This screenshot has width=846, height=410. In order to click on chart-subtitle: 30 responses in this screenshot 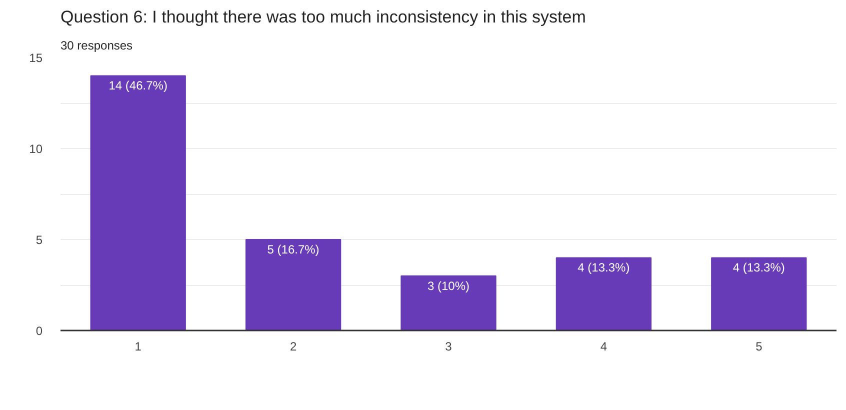, I will do `click(96, 45)`.